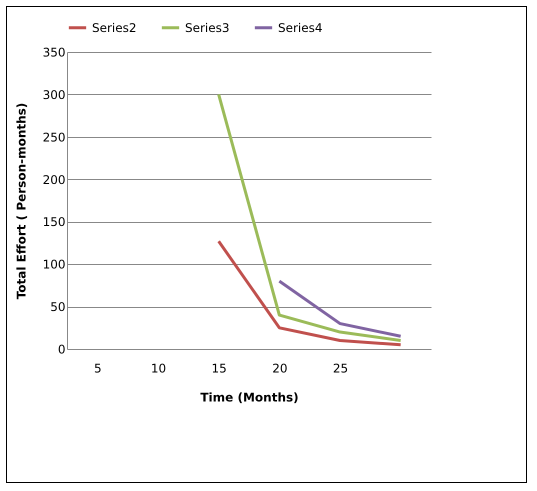 The height and width of the screenshot is (491, 537). What do you see at coordinates (54, 53) in the screenshot?
I see `y-tick-label: 350` at bounding box center [54, 53].